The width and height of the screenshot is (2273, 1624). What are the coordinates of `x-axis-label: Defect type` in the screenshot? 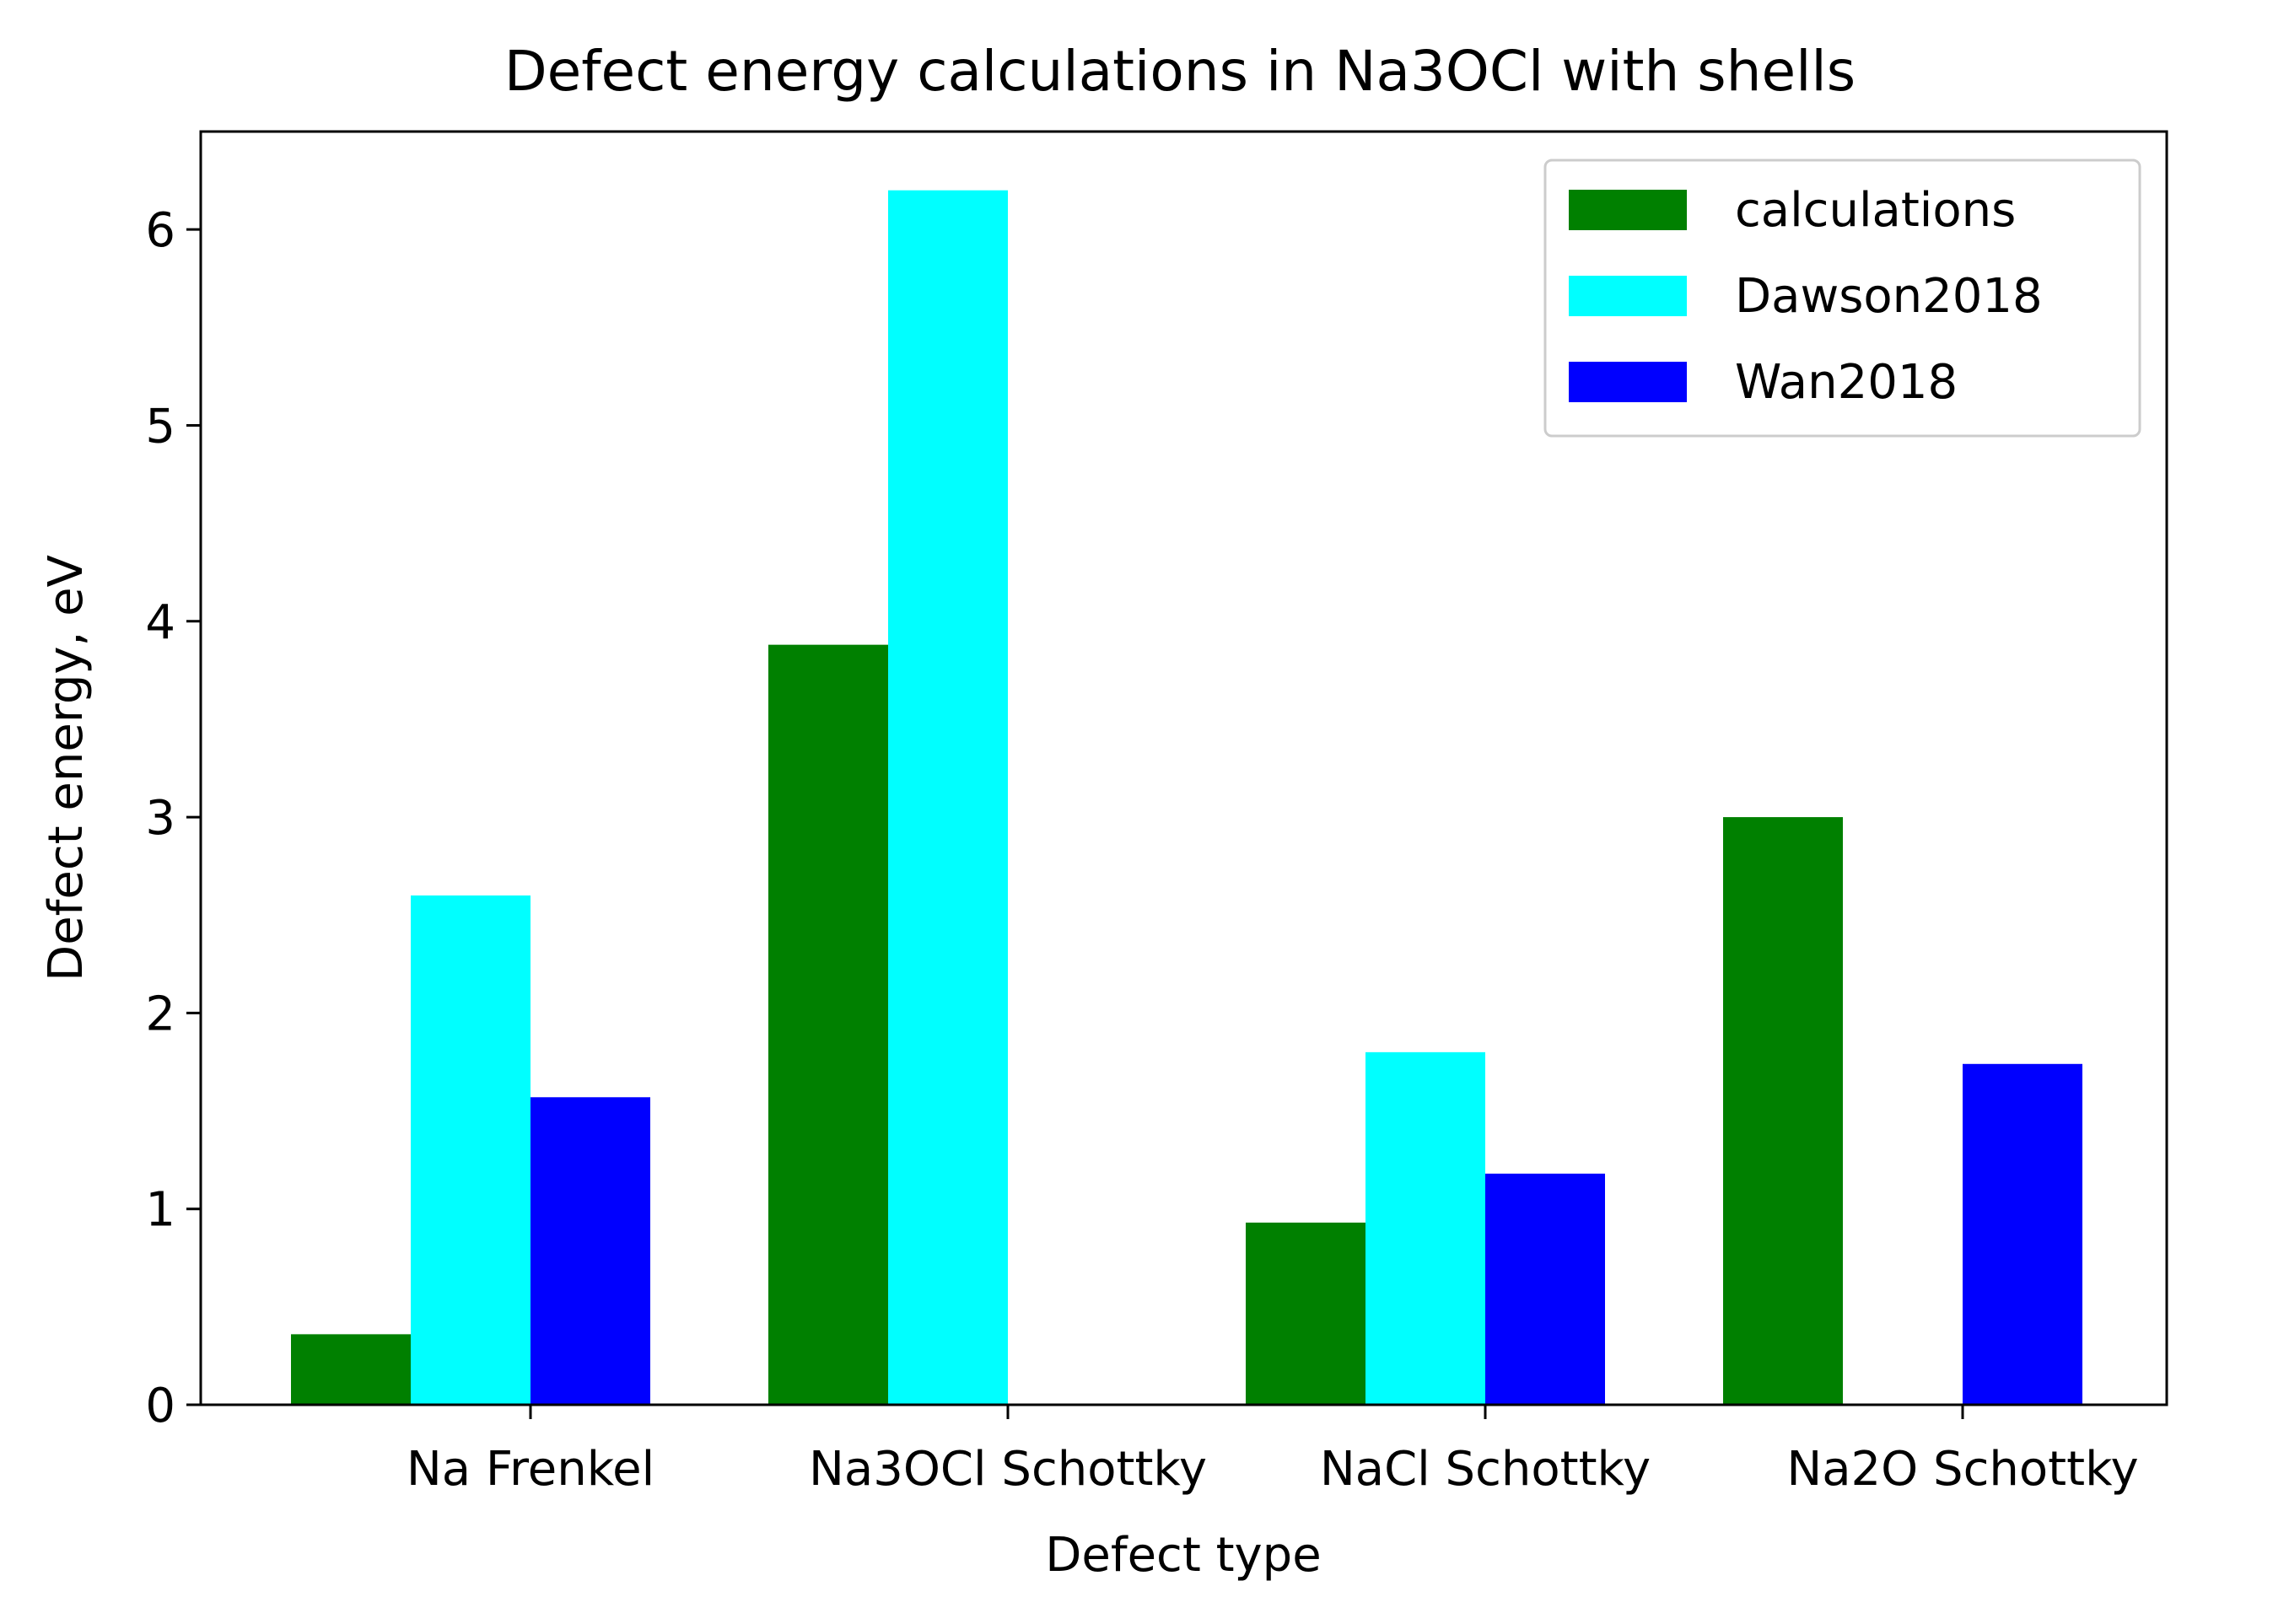 It's located at (1183, 1555).